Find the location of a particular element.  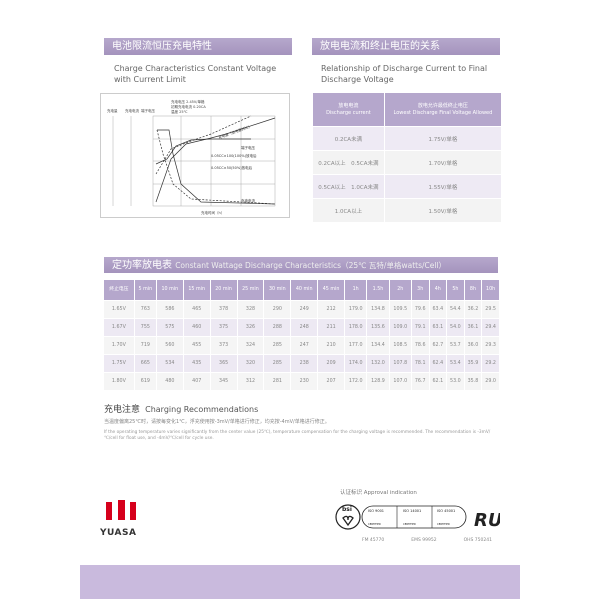

voltage-curve is located at coordinates (203, 151).